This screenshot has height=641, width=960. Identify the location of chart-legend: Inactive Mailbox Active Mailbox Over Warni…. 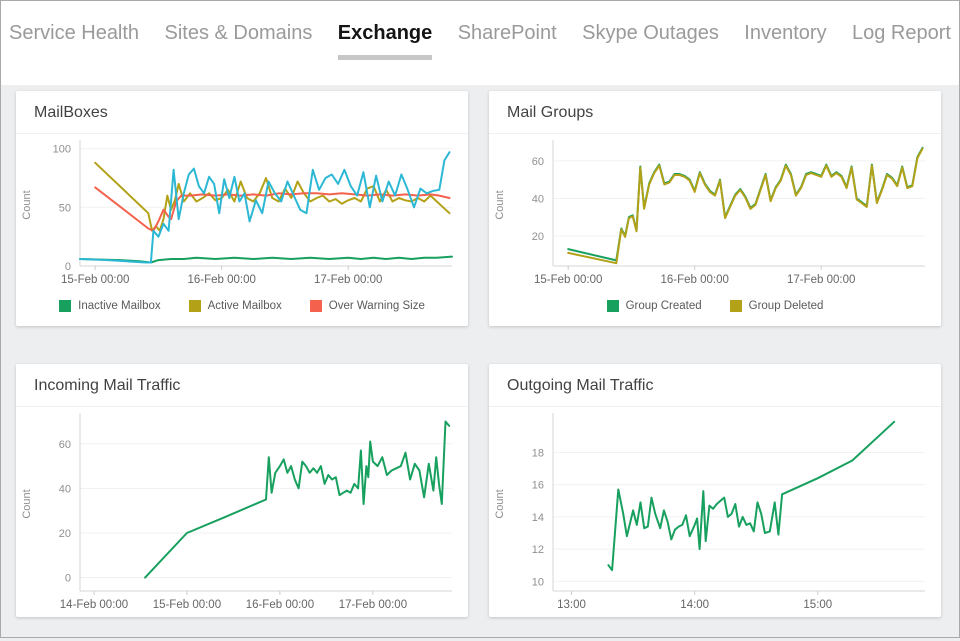
(242, 309).